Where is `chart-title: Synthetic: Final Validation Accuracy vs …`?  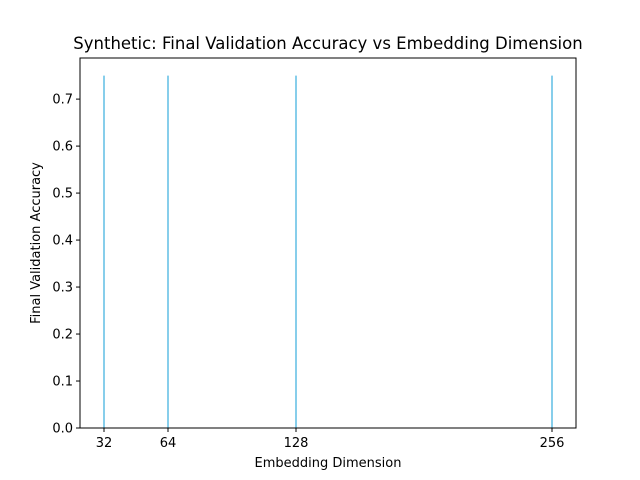 chart-title: Synthetic: Final Validation Accuracy vs … is located at coordinates (327, 43).